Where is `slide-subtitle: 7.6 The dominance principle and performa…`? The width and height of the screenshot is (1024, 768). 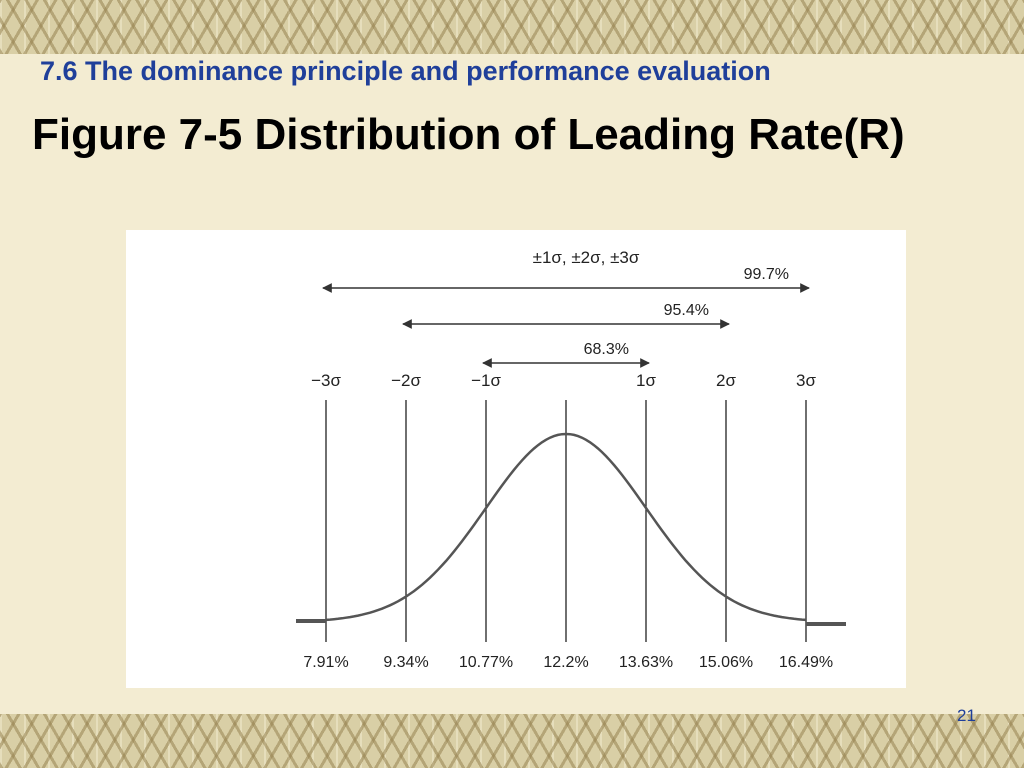
slide-subtitle: 7.6 The dominance principle and performa… is located at coordinates (405, 71).